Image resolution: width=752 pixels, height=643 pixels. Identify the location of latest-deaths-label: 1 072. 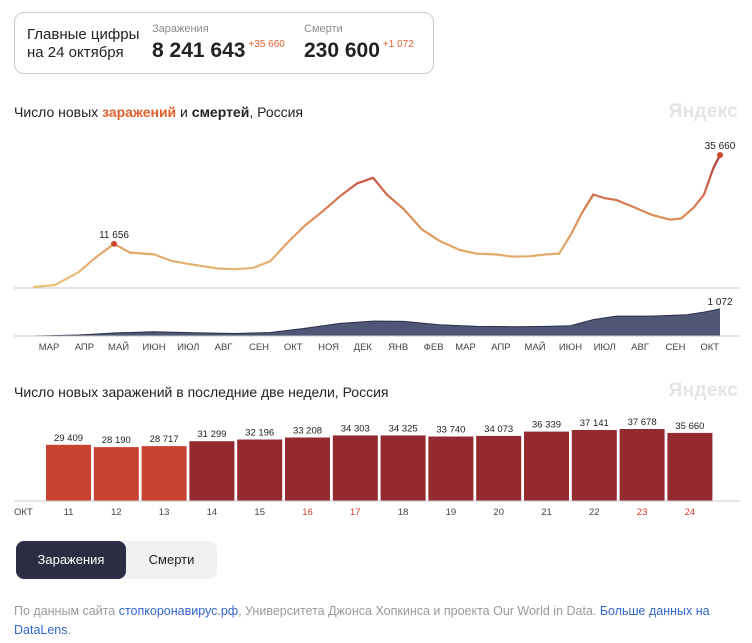
(719, 302).